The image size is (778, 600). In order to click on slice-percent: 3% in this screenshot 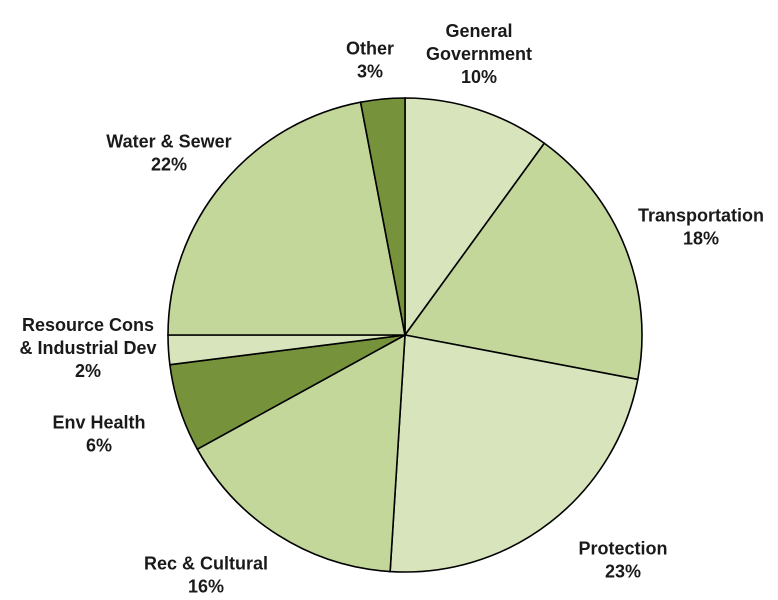, I will do `click(370, 72)`.